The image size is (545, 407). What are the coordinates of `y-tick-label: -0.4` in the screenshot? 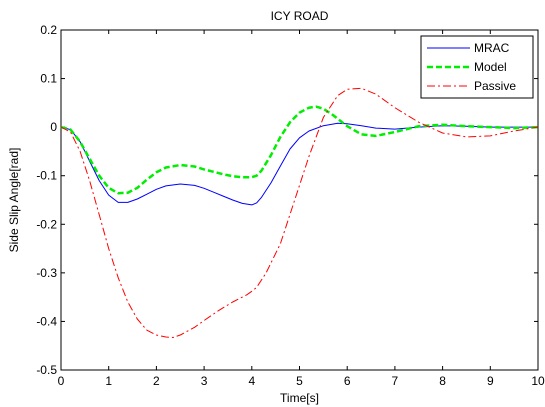 It's located at (46, 321).